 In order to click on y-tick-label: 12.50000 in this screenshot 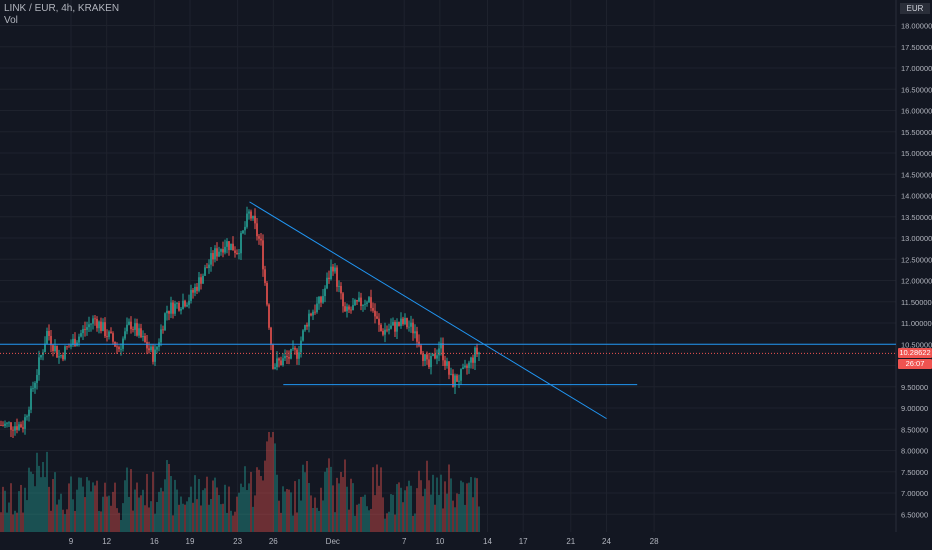, I will do `click(916, 259)`.